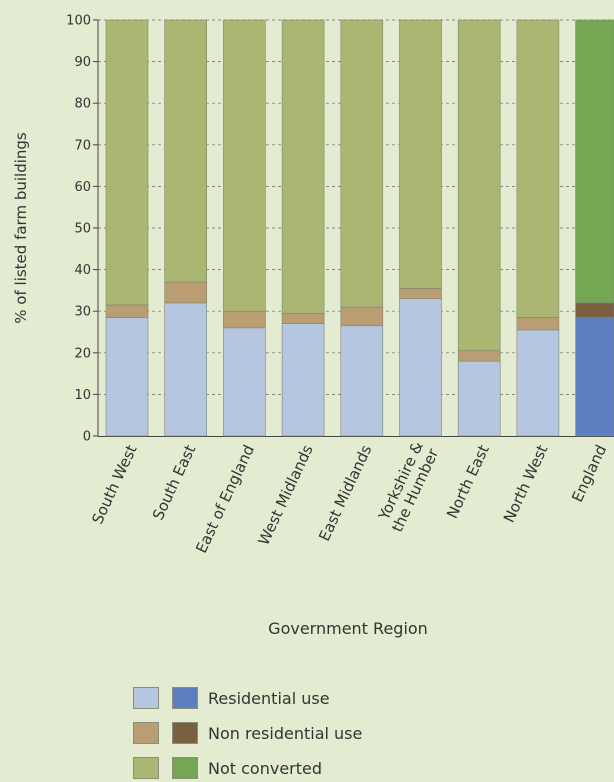 Image resolution: width=614 pixels, height=782 pixels. Describe the element at coordinates (345, 493) in the screenshot. I see `x-tick-label: East Midlands` at that location.